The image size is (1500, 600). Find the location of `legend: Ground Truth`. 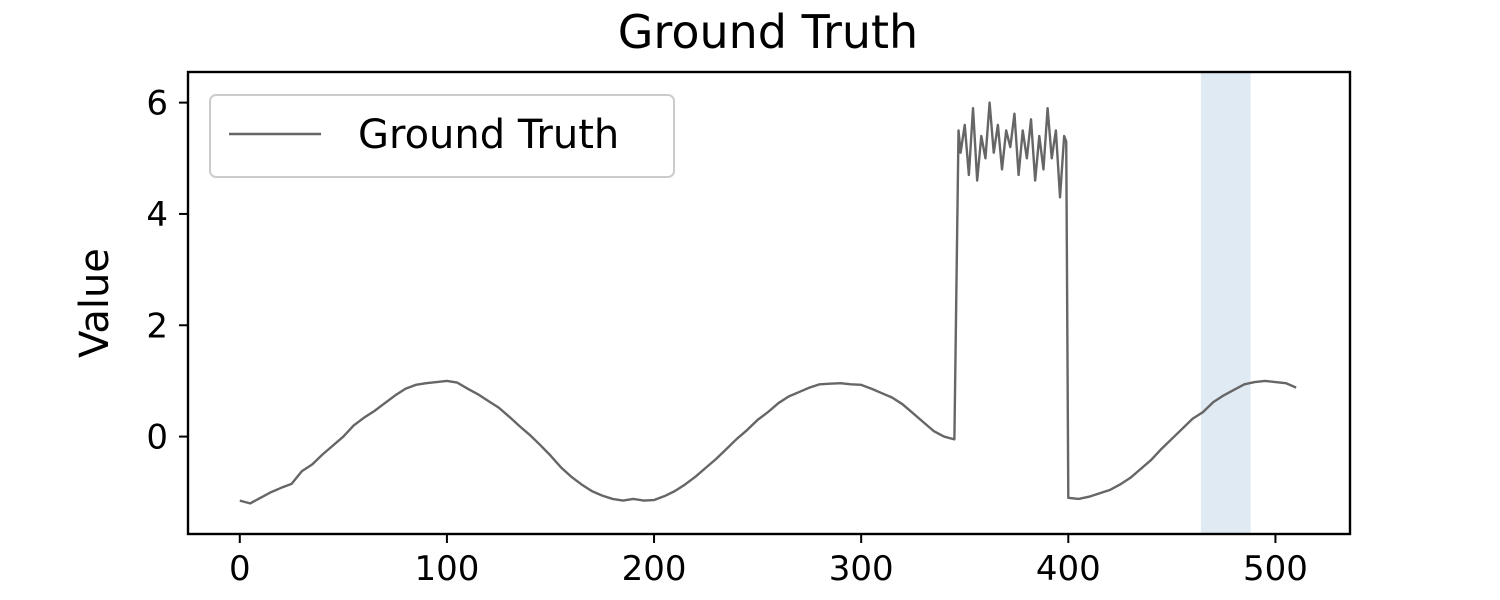

legend: Ground Truth is located at coordinates (442, 136).